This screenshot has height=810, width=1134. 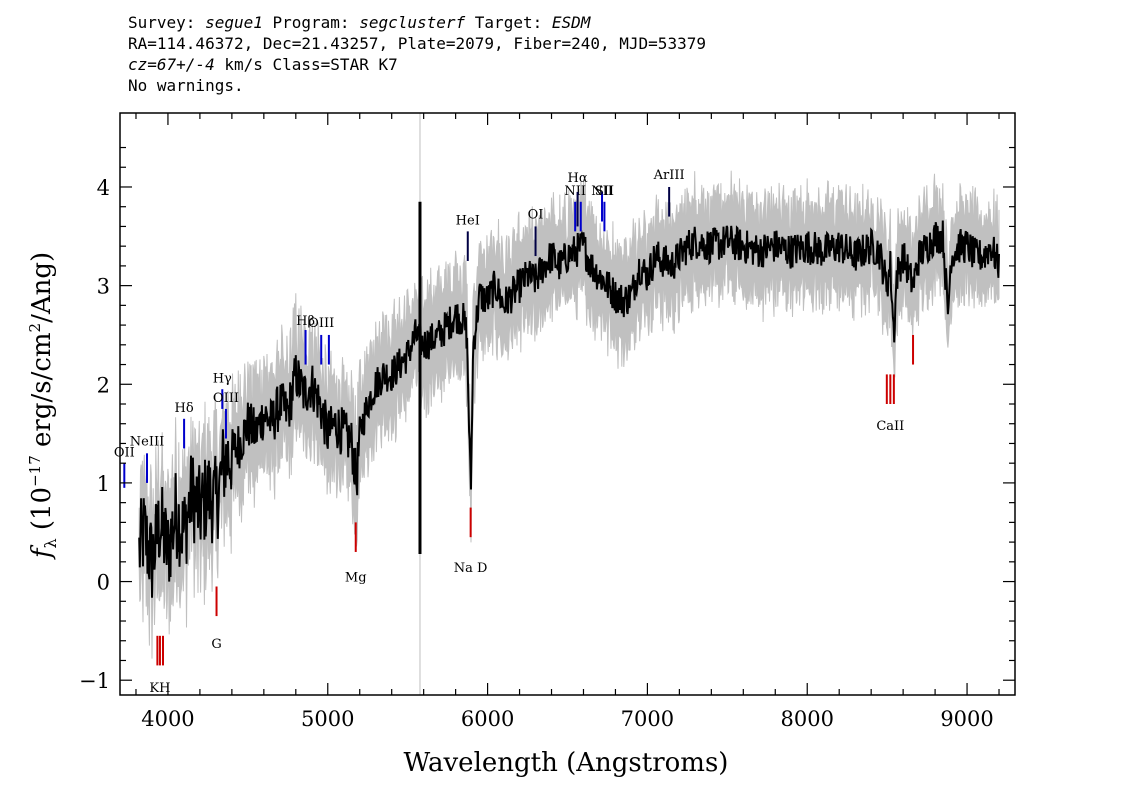 I want to click on program-value: segclusterf, so click(x=412, y=22).